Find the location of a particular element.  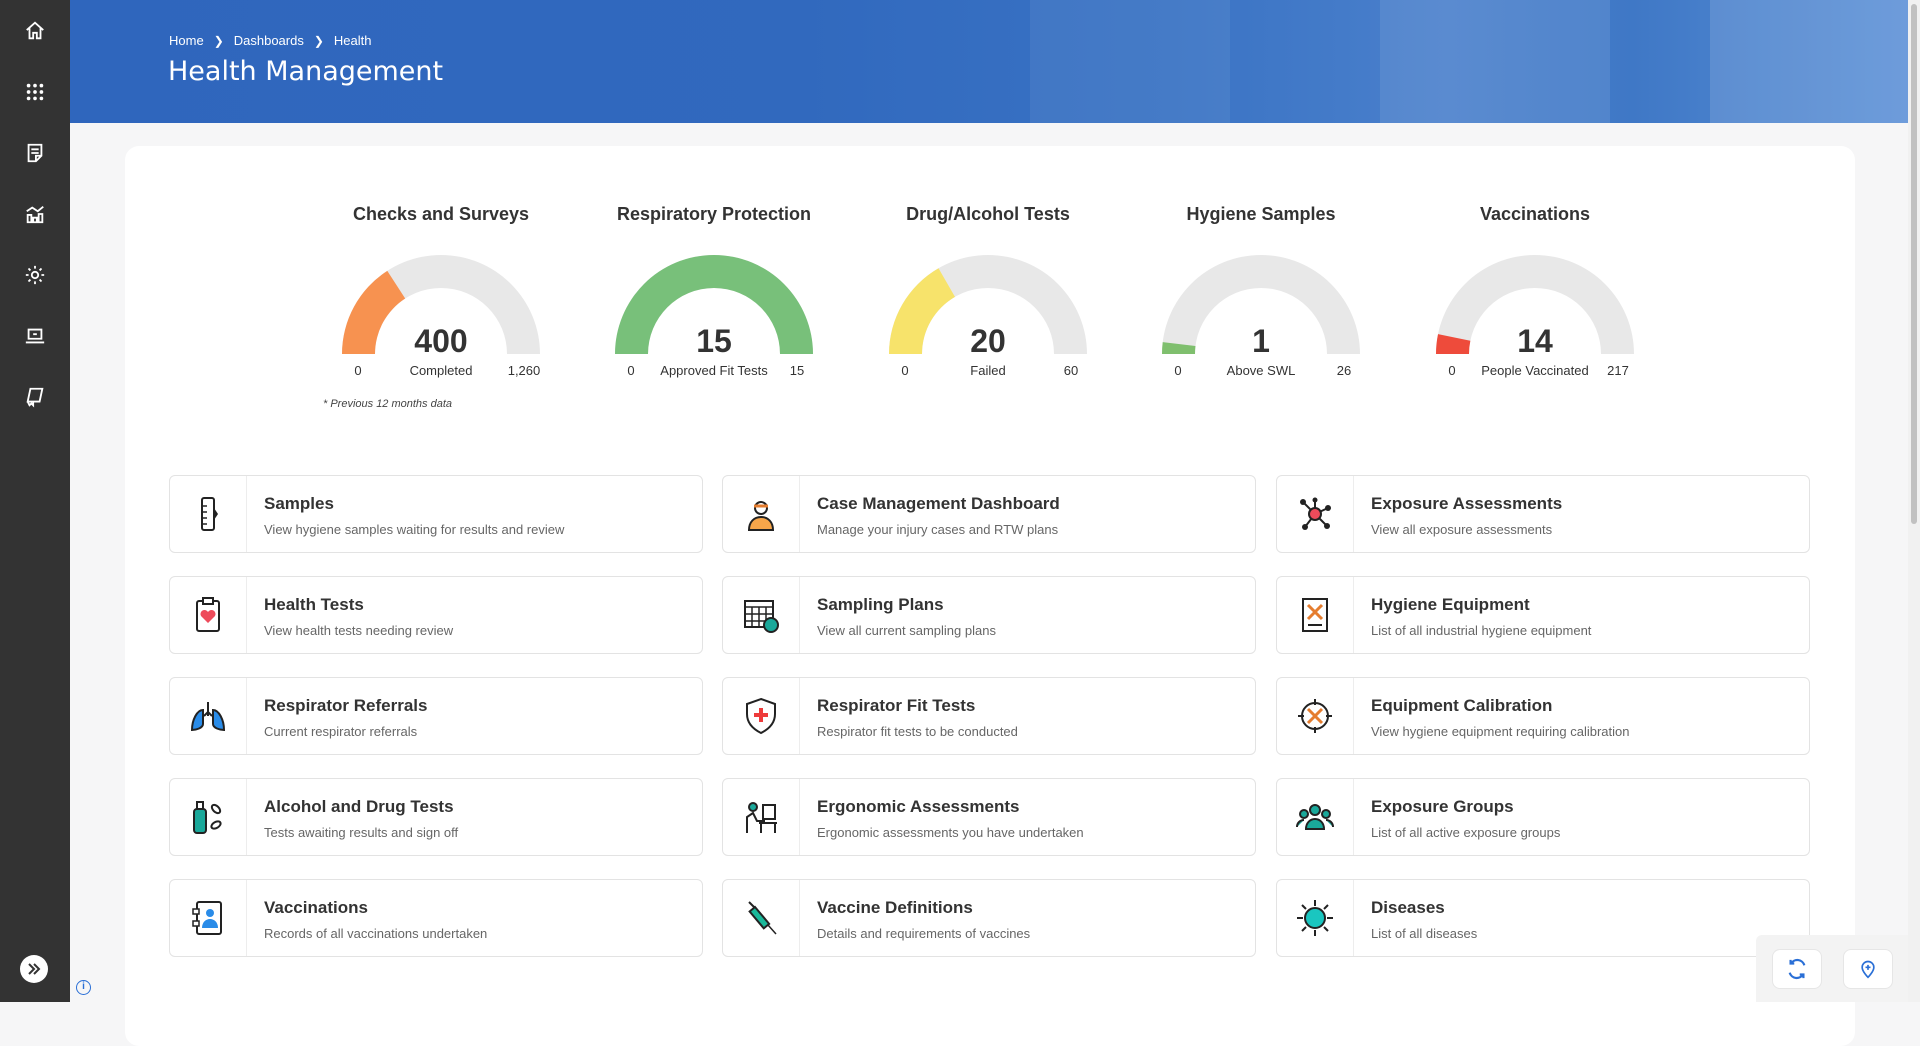

sidebar-item-gear is located at coordinates (35, 275).